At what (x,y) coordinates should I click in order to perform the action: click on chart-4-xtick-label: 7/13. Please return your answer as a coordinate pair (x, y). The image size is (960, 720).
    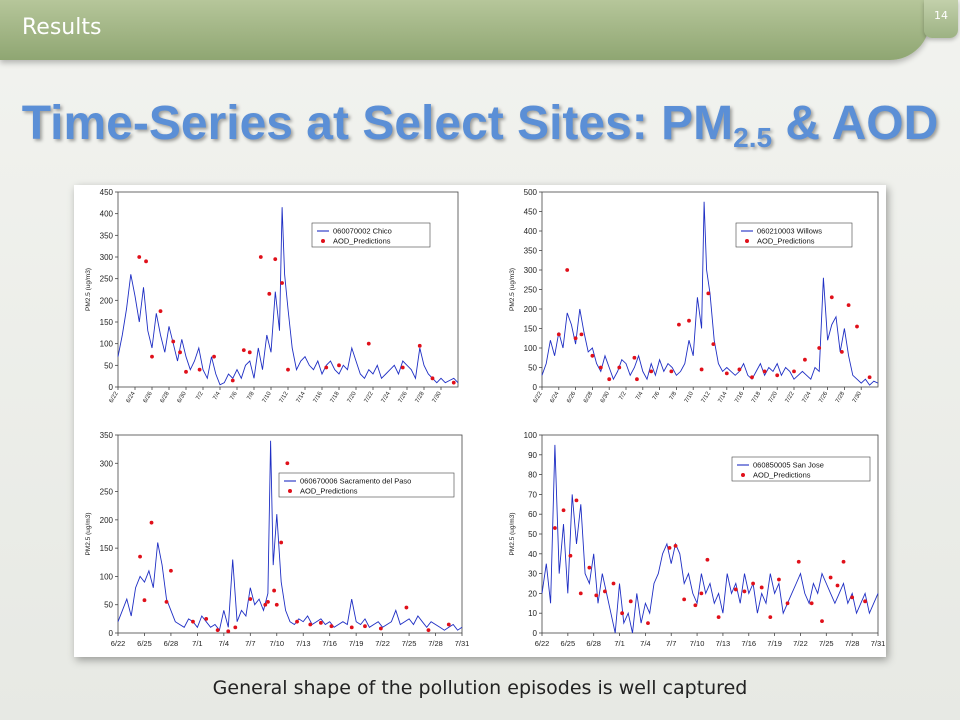
    Looking at the image, I should click on (723, 643).